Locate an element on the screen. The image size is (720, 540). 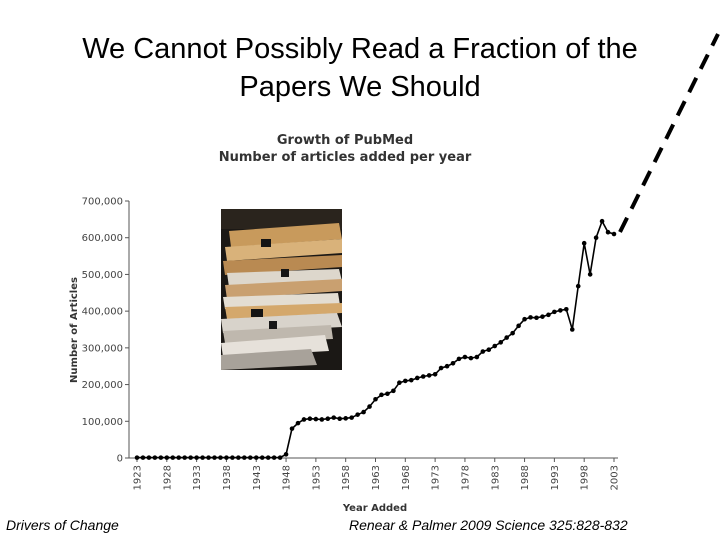
y-tick-label: 200,000 is located at coordinates (102, 385).